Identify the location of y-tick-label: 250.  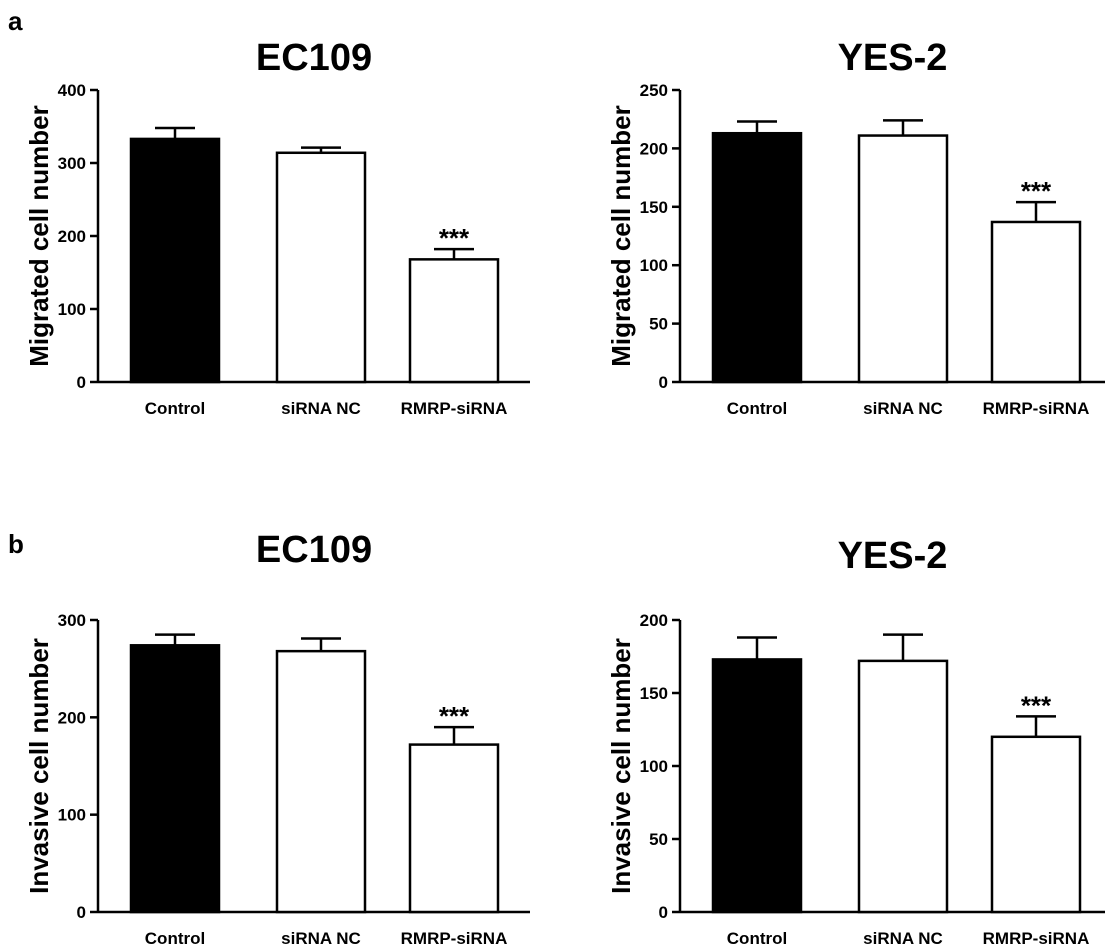
(654, 90).